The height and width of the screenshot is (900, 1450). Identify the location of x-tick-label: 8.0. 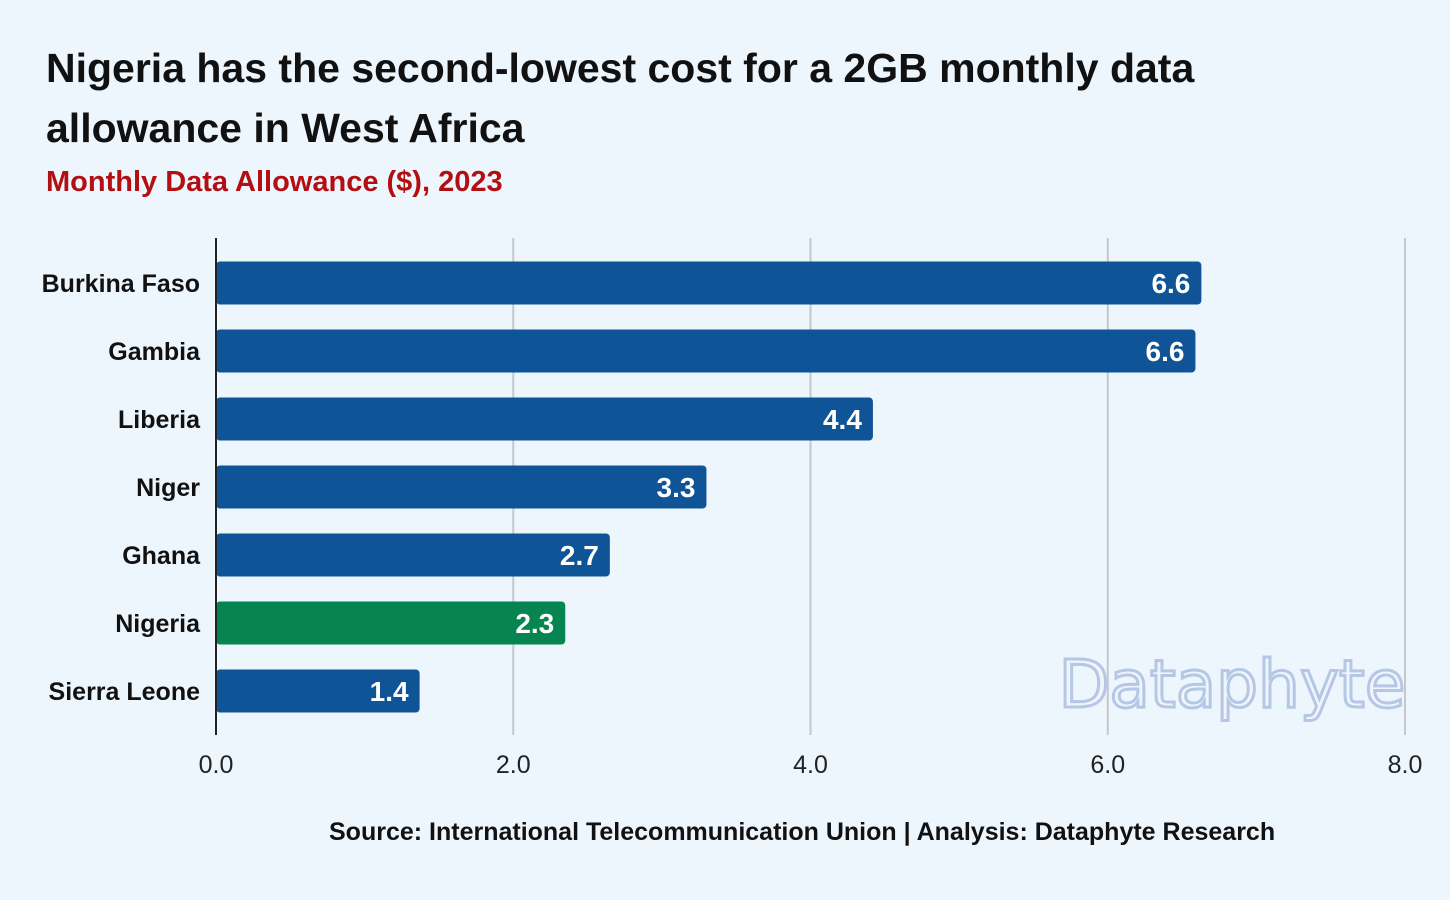
(1405, 765).